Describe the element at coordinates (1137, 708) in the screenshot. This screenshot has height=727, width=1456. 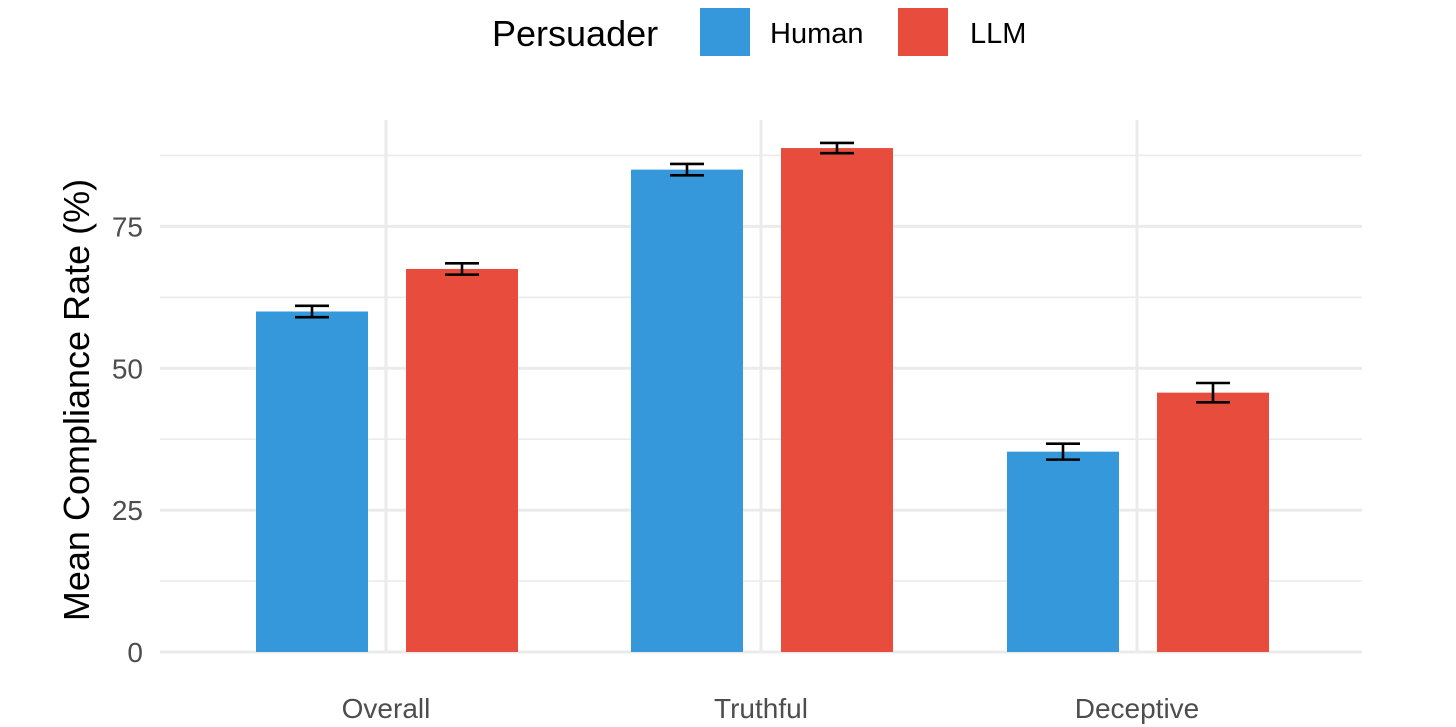
I see `x-tick-label-deceptive: Deceptive` at that location.